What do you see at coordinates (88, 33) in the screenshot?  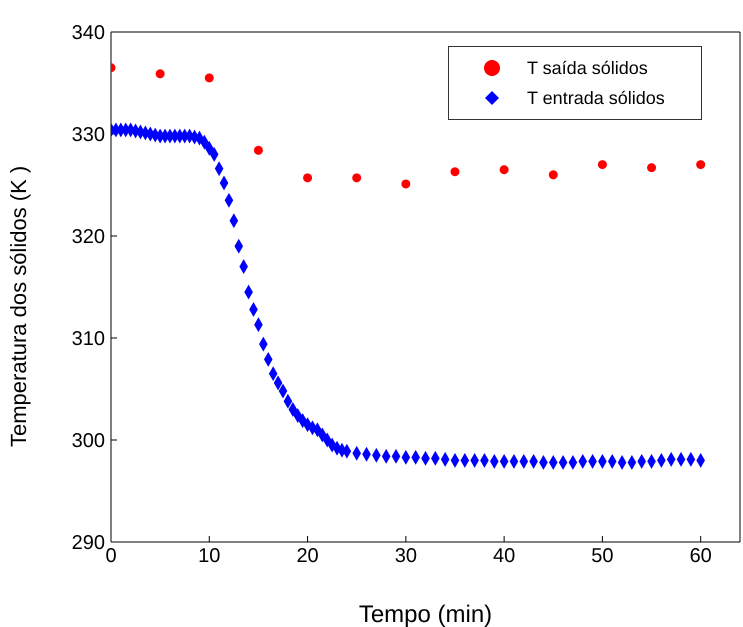 I see `y-tick-label: 340` at bounding box center [88, 33].